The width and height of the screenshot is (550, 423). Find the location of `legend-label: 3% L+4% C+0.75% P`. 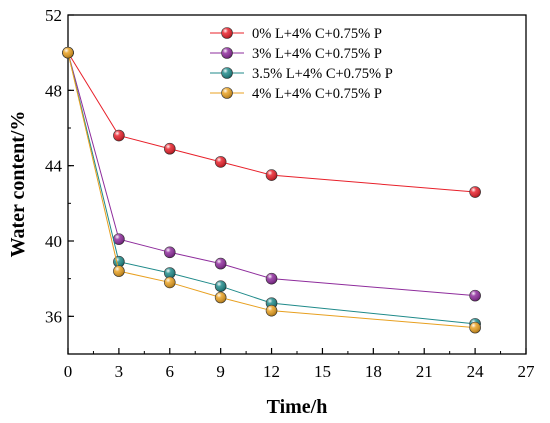

legend-label: 3% L+4% C+0.75% P is located at coordinates (317, 54).